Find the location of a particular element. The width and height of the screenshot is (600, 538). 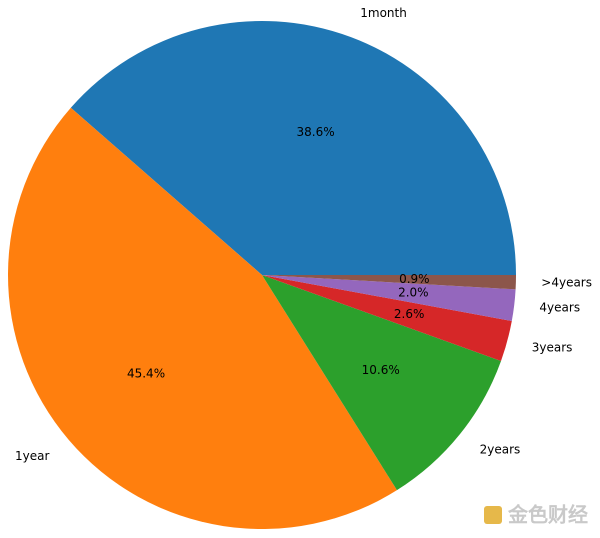

slice-label: 1year is located at coordinates (32, 456).